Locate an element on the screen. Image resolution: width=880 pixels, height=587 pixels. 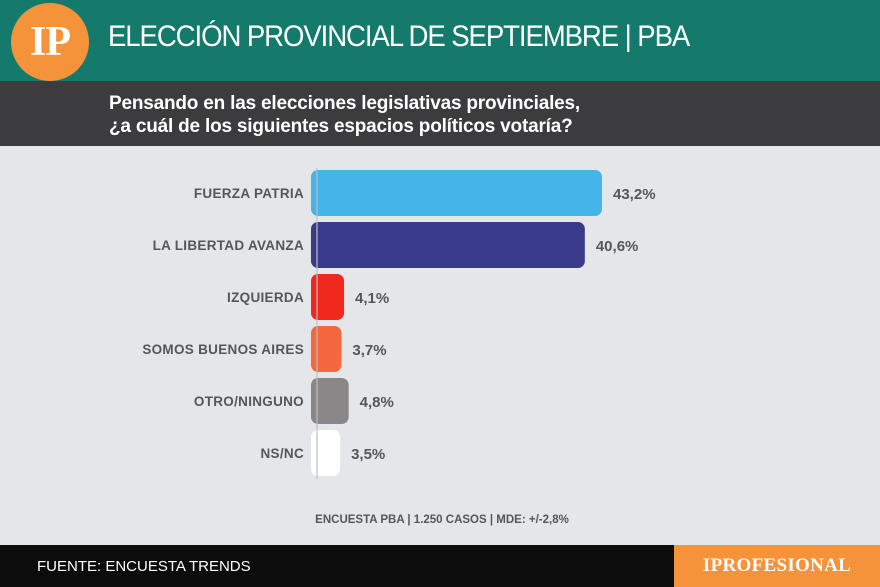
footer-source: FUENTE: ENCUESTA TRENDS is located at coordinates (144, 566).